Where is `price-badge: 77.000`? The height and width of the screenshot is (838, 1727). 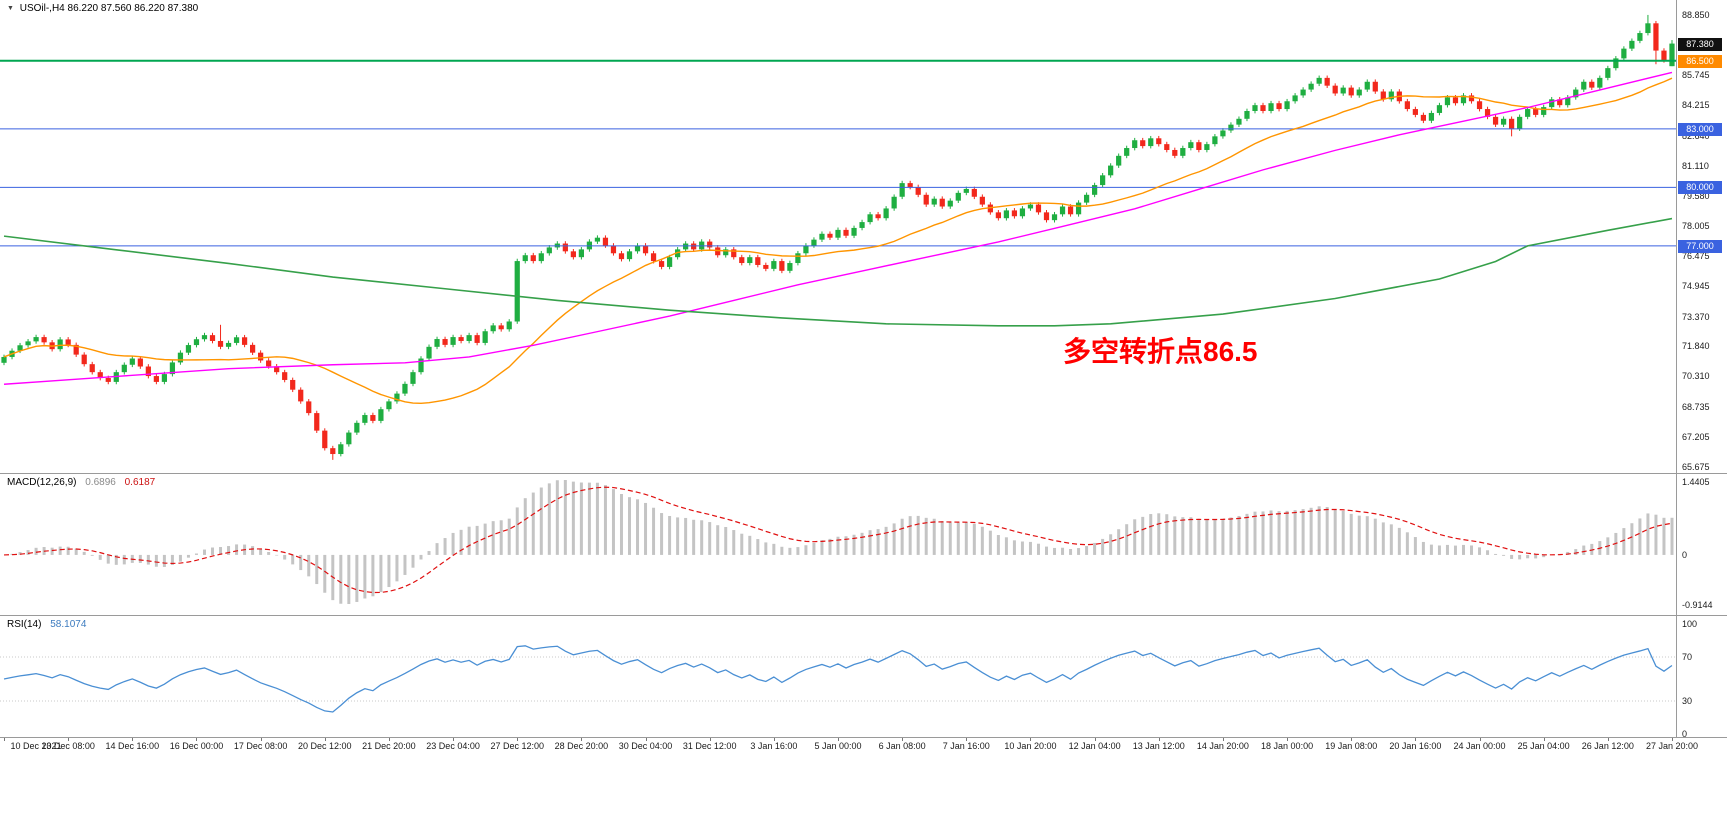 price-badge: 77.000 is located at coordinates (1700, 246).